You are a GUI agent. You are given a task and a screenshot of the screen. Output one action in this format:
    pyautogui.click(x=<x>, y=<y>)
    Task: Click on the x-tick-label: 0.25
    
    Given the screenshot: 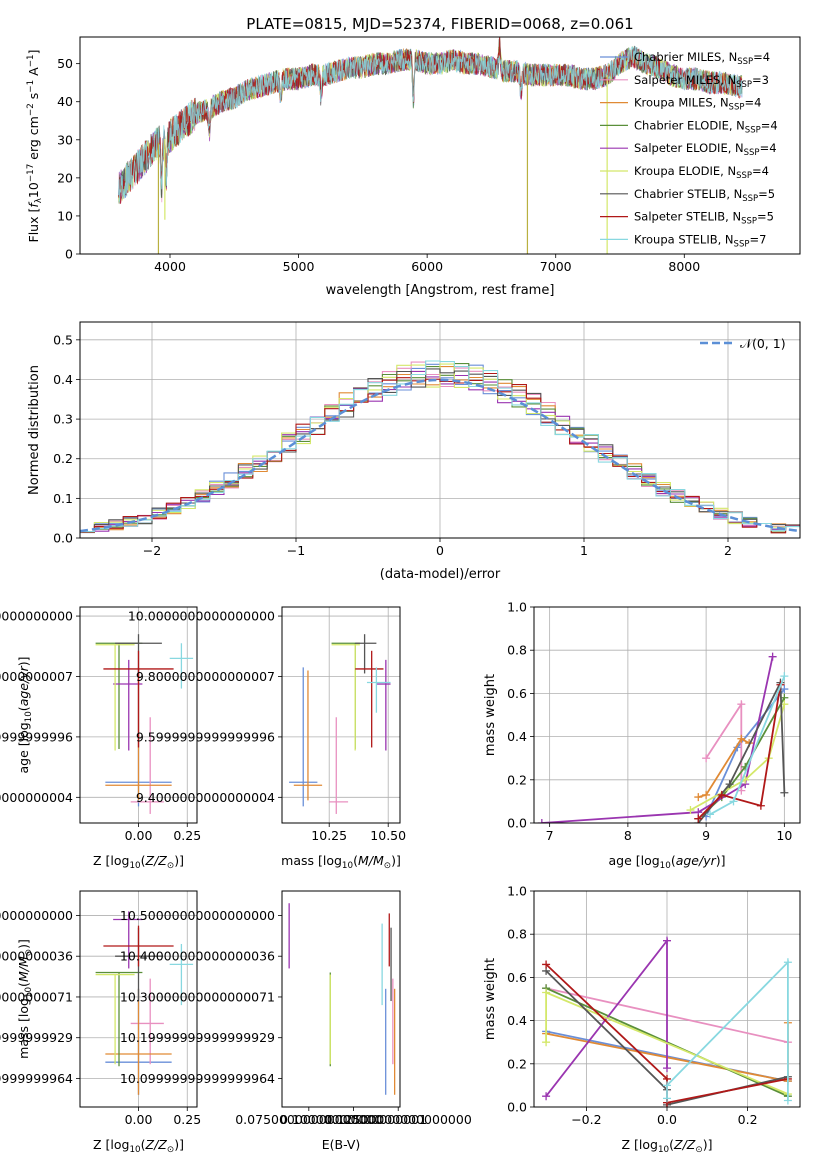 What is the action you would take?
    pyautogui.click(x=187, y=835)
    